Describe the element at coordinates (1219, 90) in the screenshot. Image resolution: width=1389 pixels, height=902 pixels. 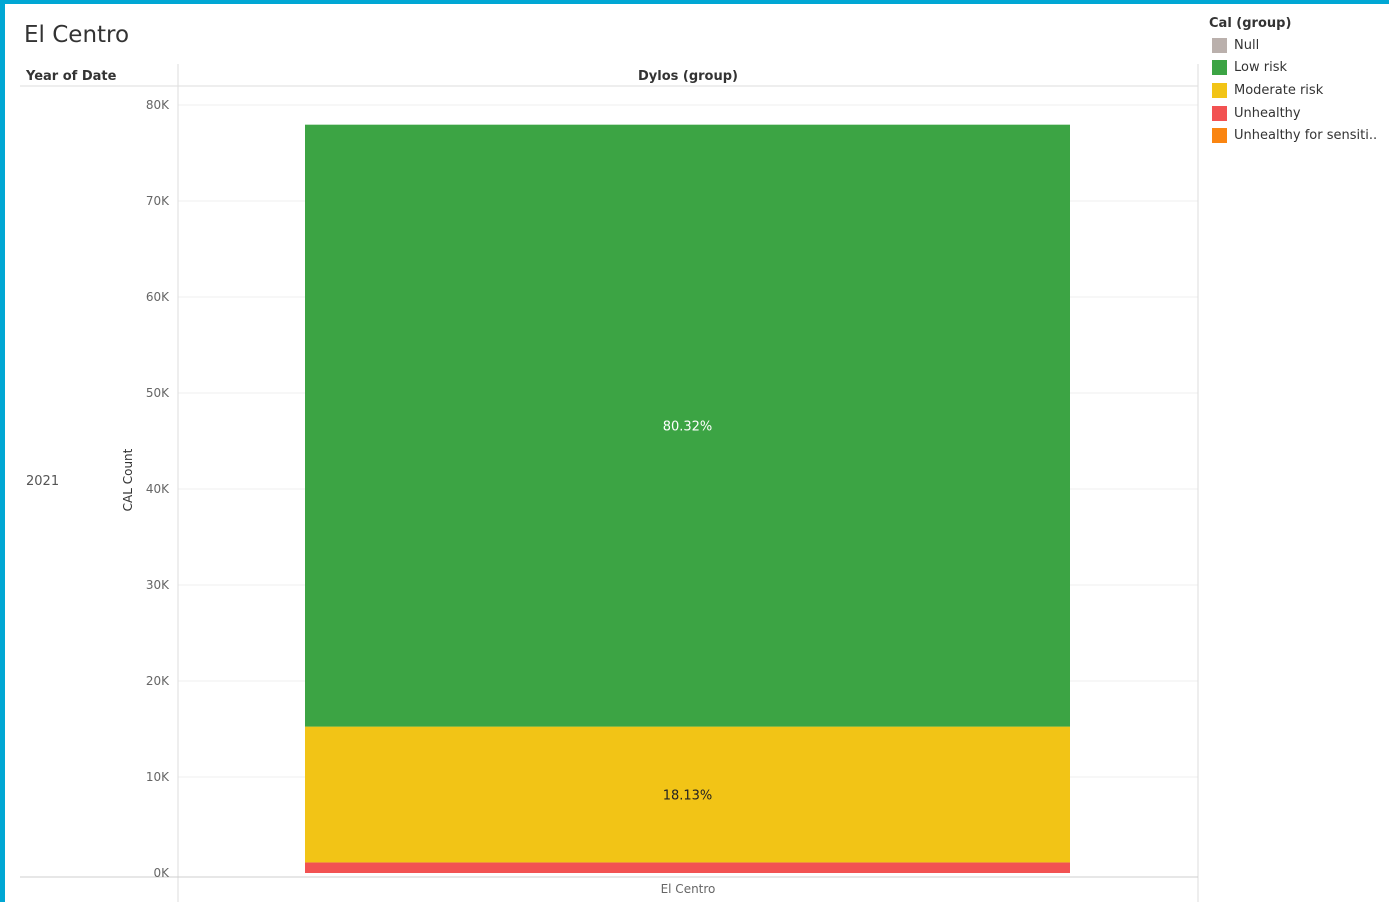
I see `legend-swatch-moderate-risk` at that location.